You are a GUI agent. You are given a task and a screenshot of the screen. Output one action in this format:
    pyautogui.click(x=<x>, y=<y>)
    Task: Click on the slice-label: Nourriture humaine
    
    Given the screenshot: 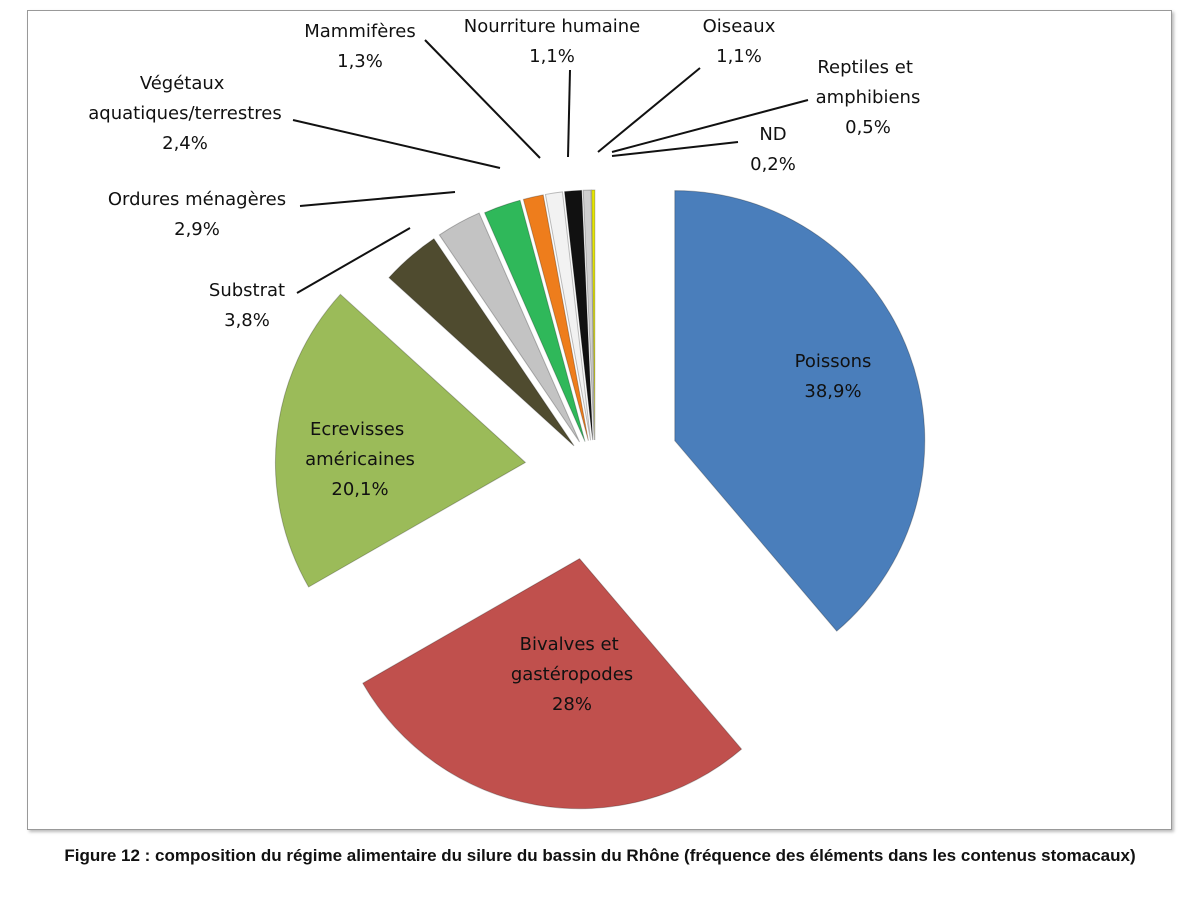 What is the action you would take?
    pyautogui.click(x=552, y=26)
    